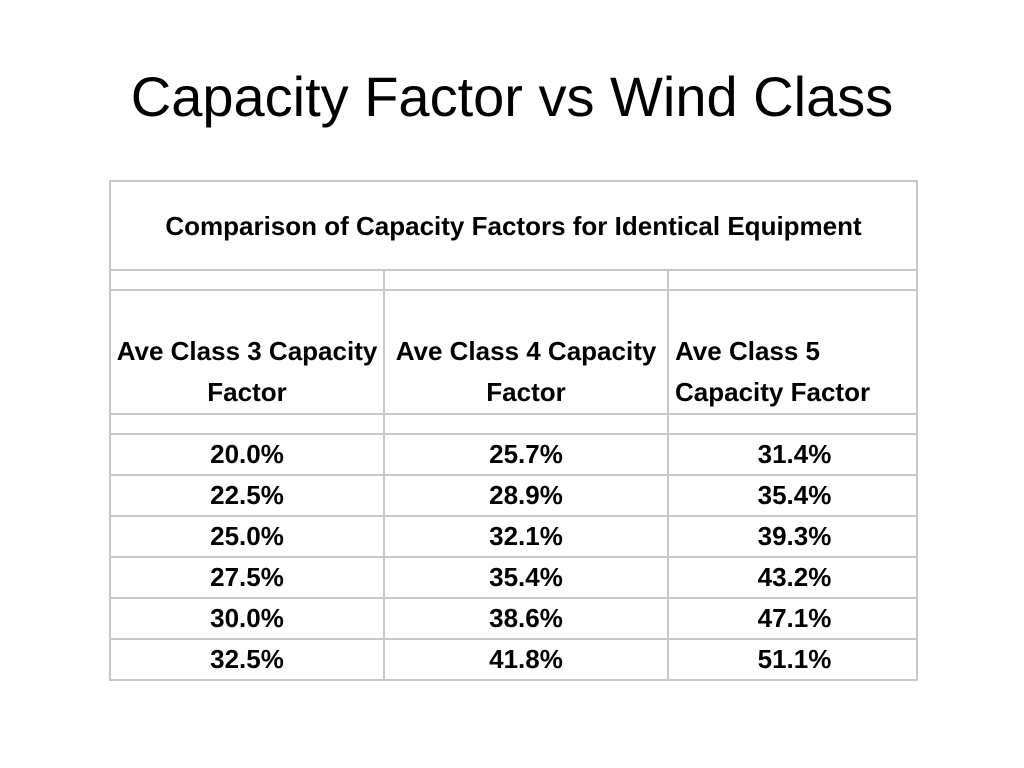  Describe the element at coordinates (512, 96) in the screenshot. I see `slide-title: Capacity Factor vs Wind Class` at that location.